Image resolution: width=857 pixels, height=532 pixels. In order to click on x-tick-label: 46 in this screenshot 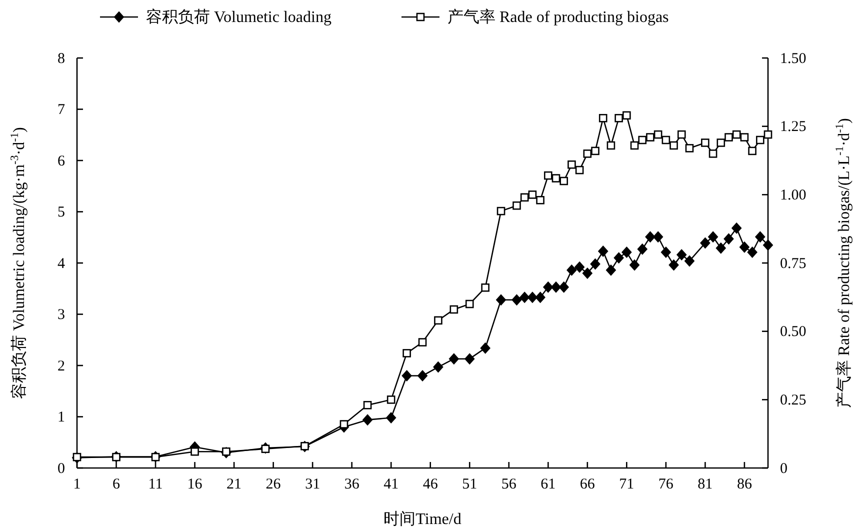, I will do `click(430, 484)`.